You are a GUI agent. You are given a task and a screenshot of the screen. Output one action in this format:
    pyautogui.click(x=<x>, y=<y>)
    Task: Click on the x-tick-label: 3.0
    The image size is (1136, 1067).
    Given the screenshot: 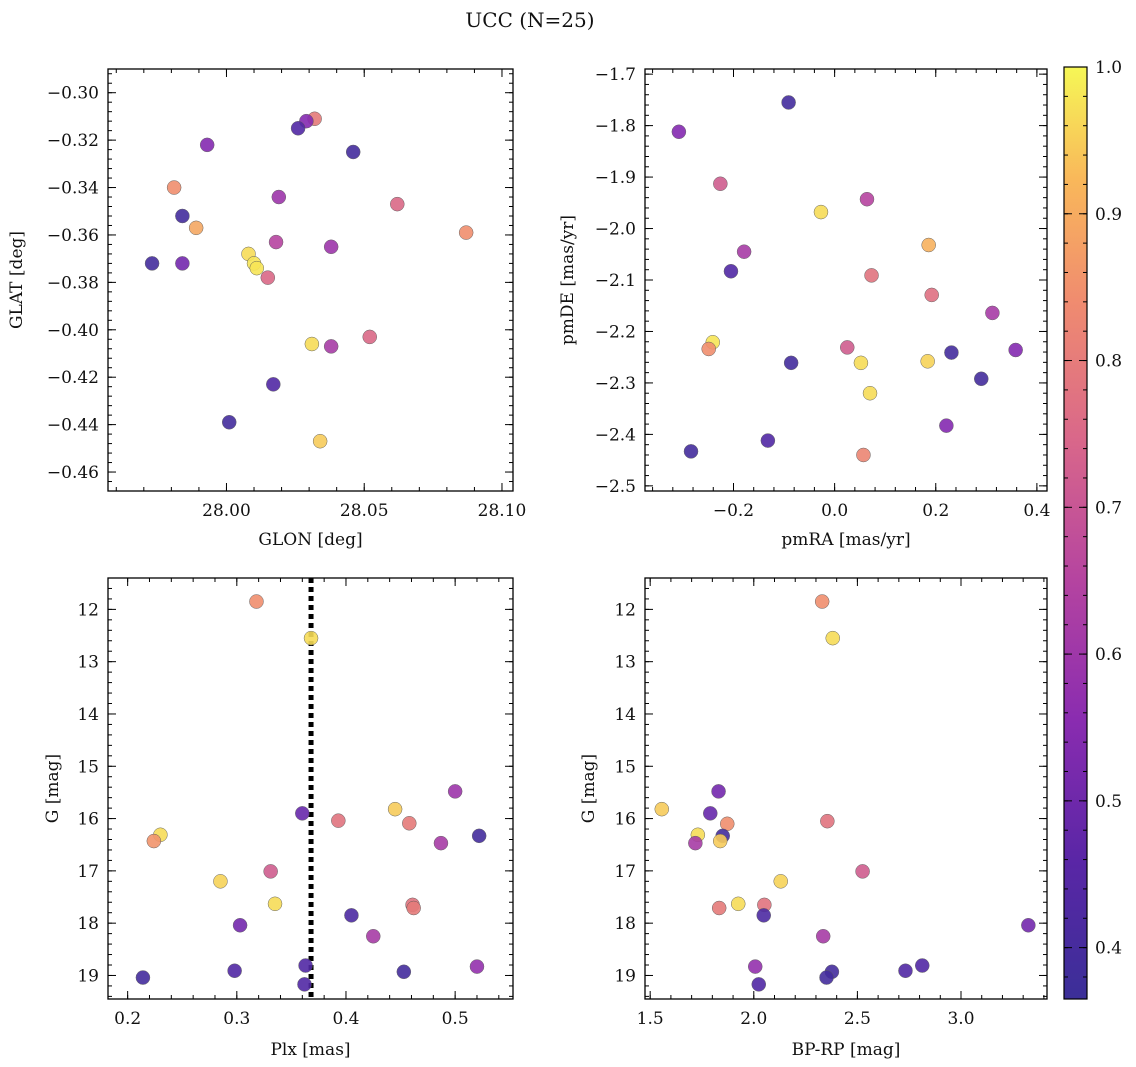 What is the action you would take?
    pyautogui.click(x=960, y=1019)
    